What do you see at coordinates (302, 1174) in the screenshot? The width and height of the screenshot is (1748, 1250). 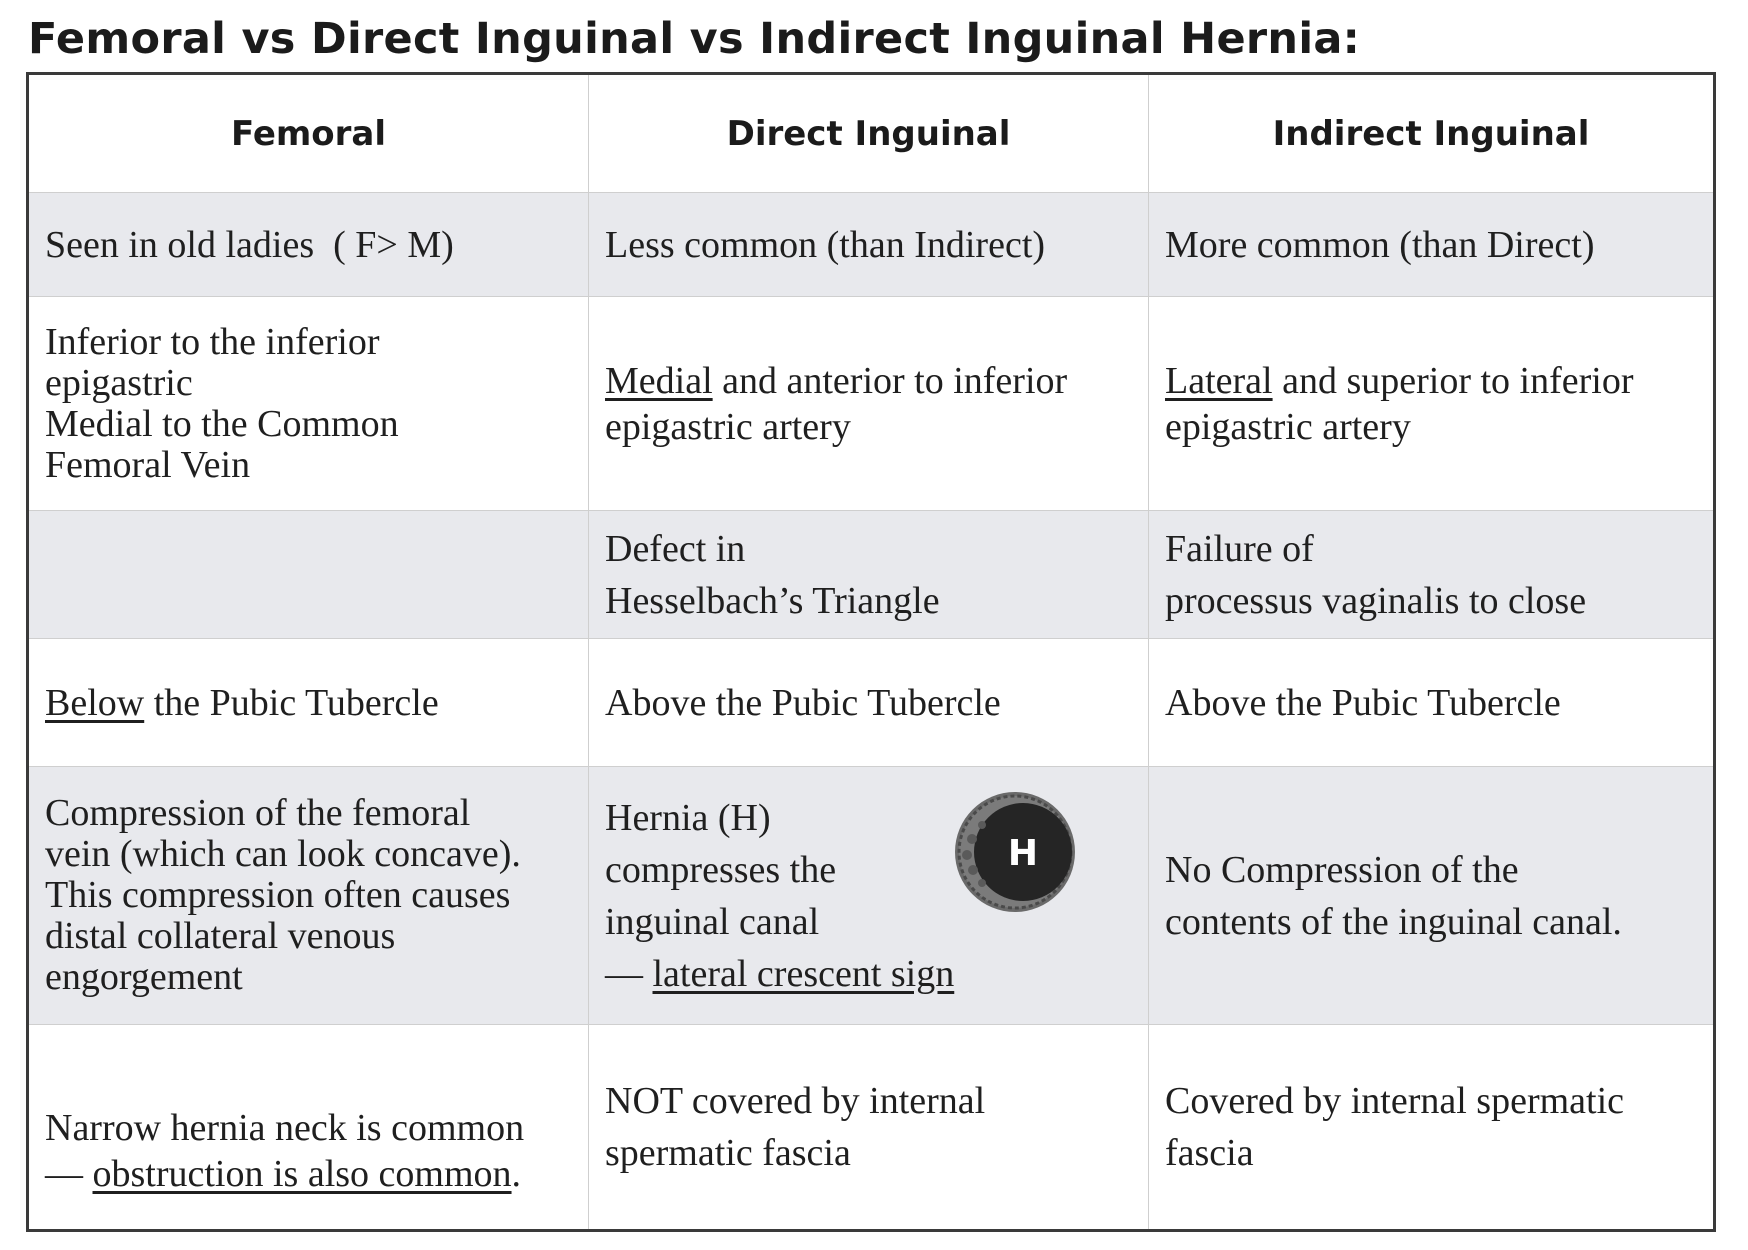 I see `underlined-phrase: obstruction is also common` at bounding box center [302, 1174].